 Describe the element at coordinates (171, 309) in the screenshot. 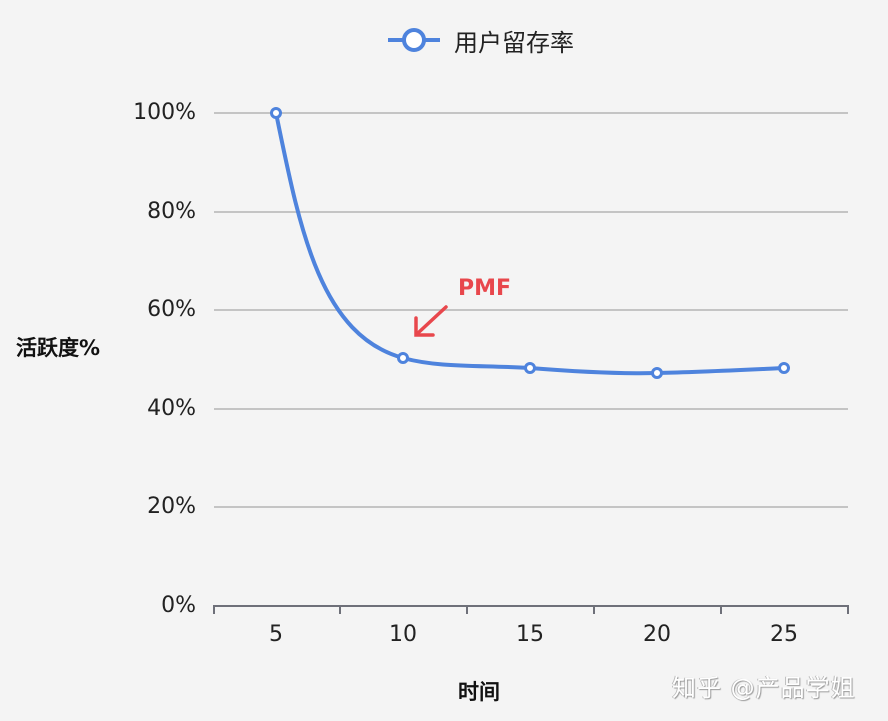

I see `y-tick-60: 60%` at that location.